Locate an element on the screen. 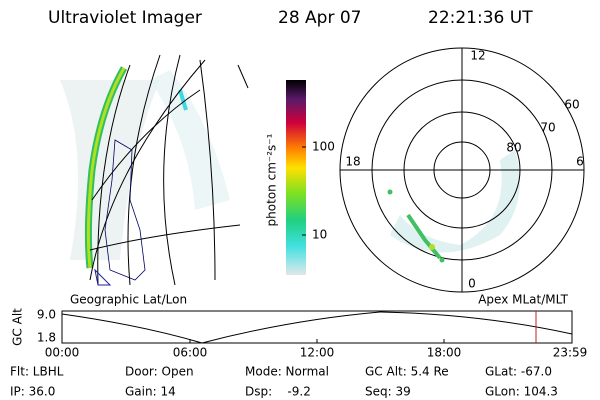 This screenshot has width=600, height=400. x-tick-label: 23:59 is located at coordinates (570, 353).